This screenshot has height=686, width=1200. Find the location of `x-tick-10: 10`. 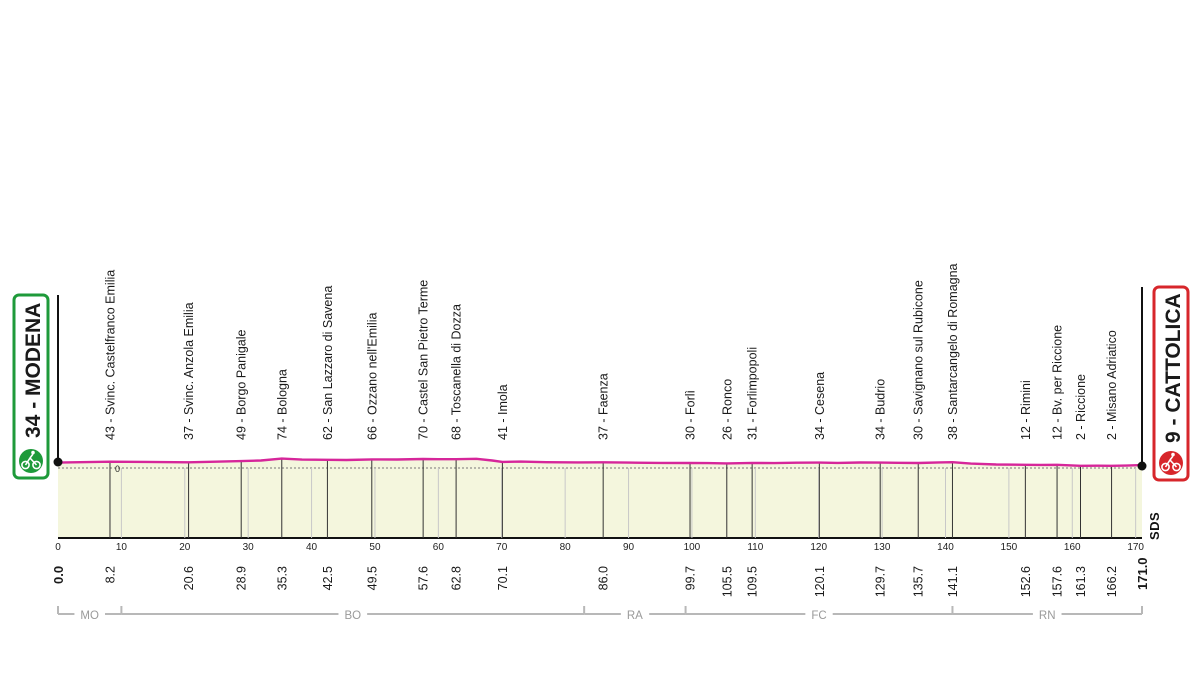

x-tick-10: 10 is located at coordinates (122, 547).